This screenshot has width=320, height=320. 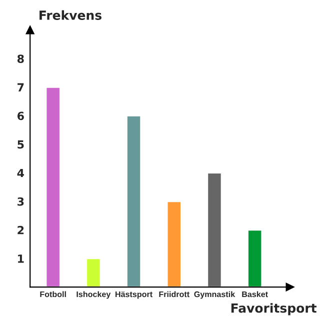 I want to click on y-tick-label: 8, so click(x=20, y=59).